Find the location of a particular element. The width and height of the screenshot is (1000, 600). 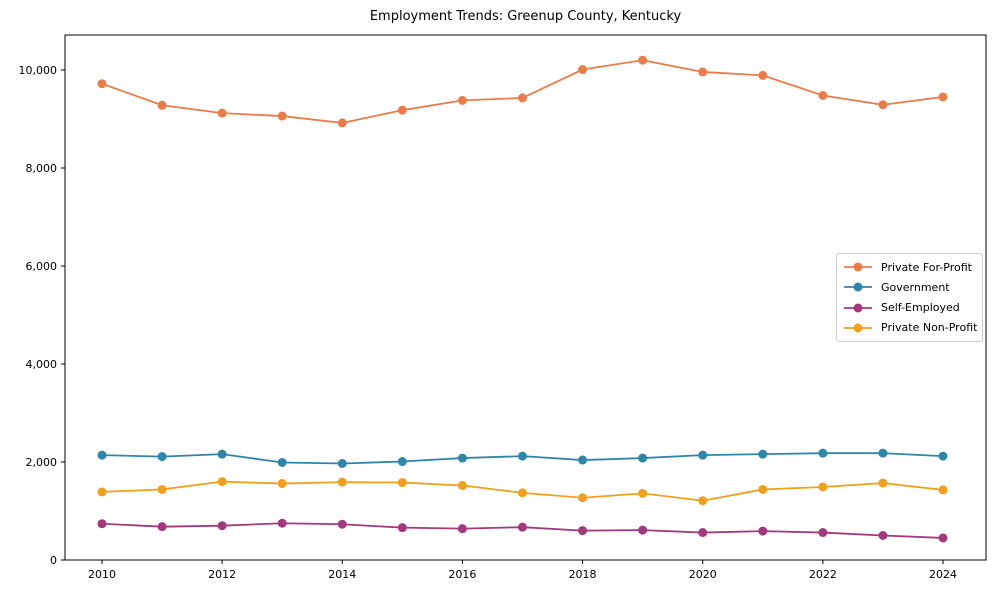

y-tick-label: 8,000 is located at coordinates (42, 168).